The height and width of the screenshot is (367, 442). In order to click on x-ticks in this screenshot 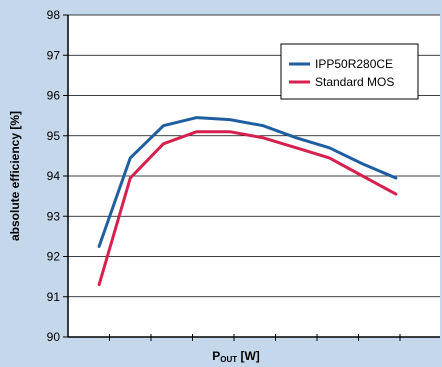, I will do `click(255, 337)`.